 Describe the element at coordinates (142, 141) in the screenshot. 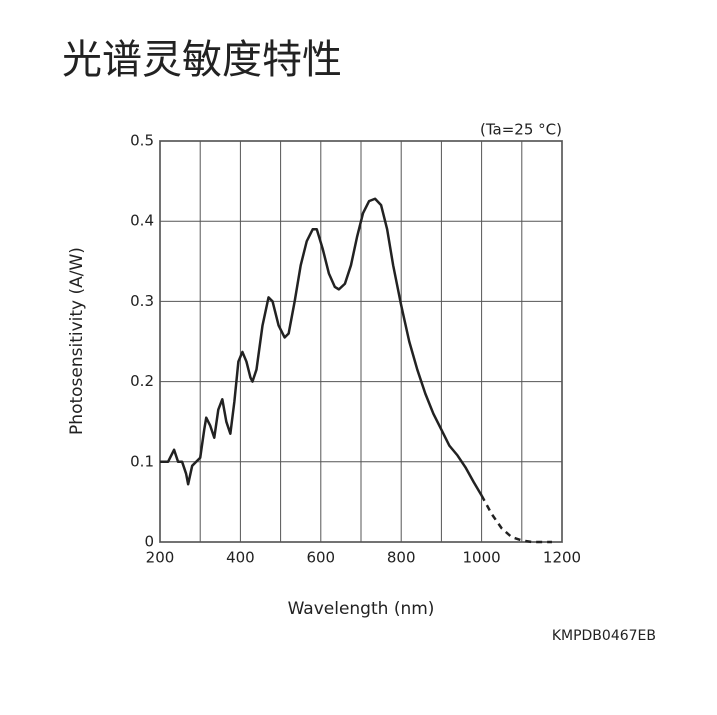

I see `y-tick-label: 0.5` at that location.